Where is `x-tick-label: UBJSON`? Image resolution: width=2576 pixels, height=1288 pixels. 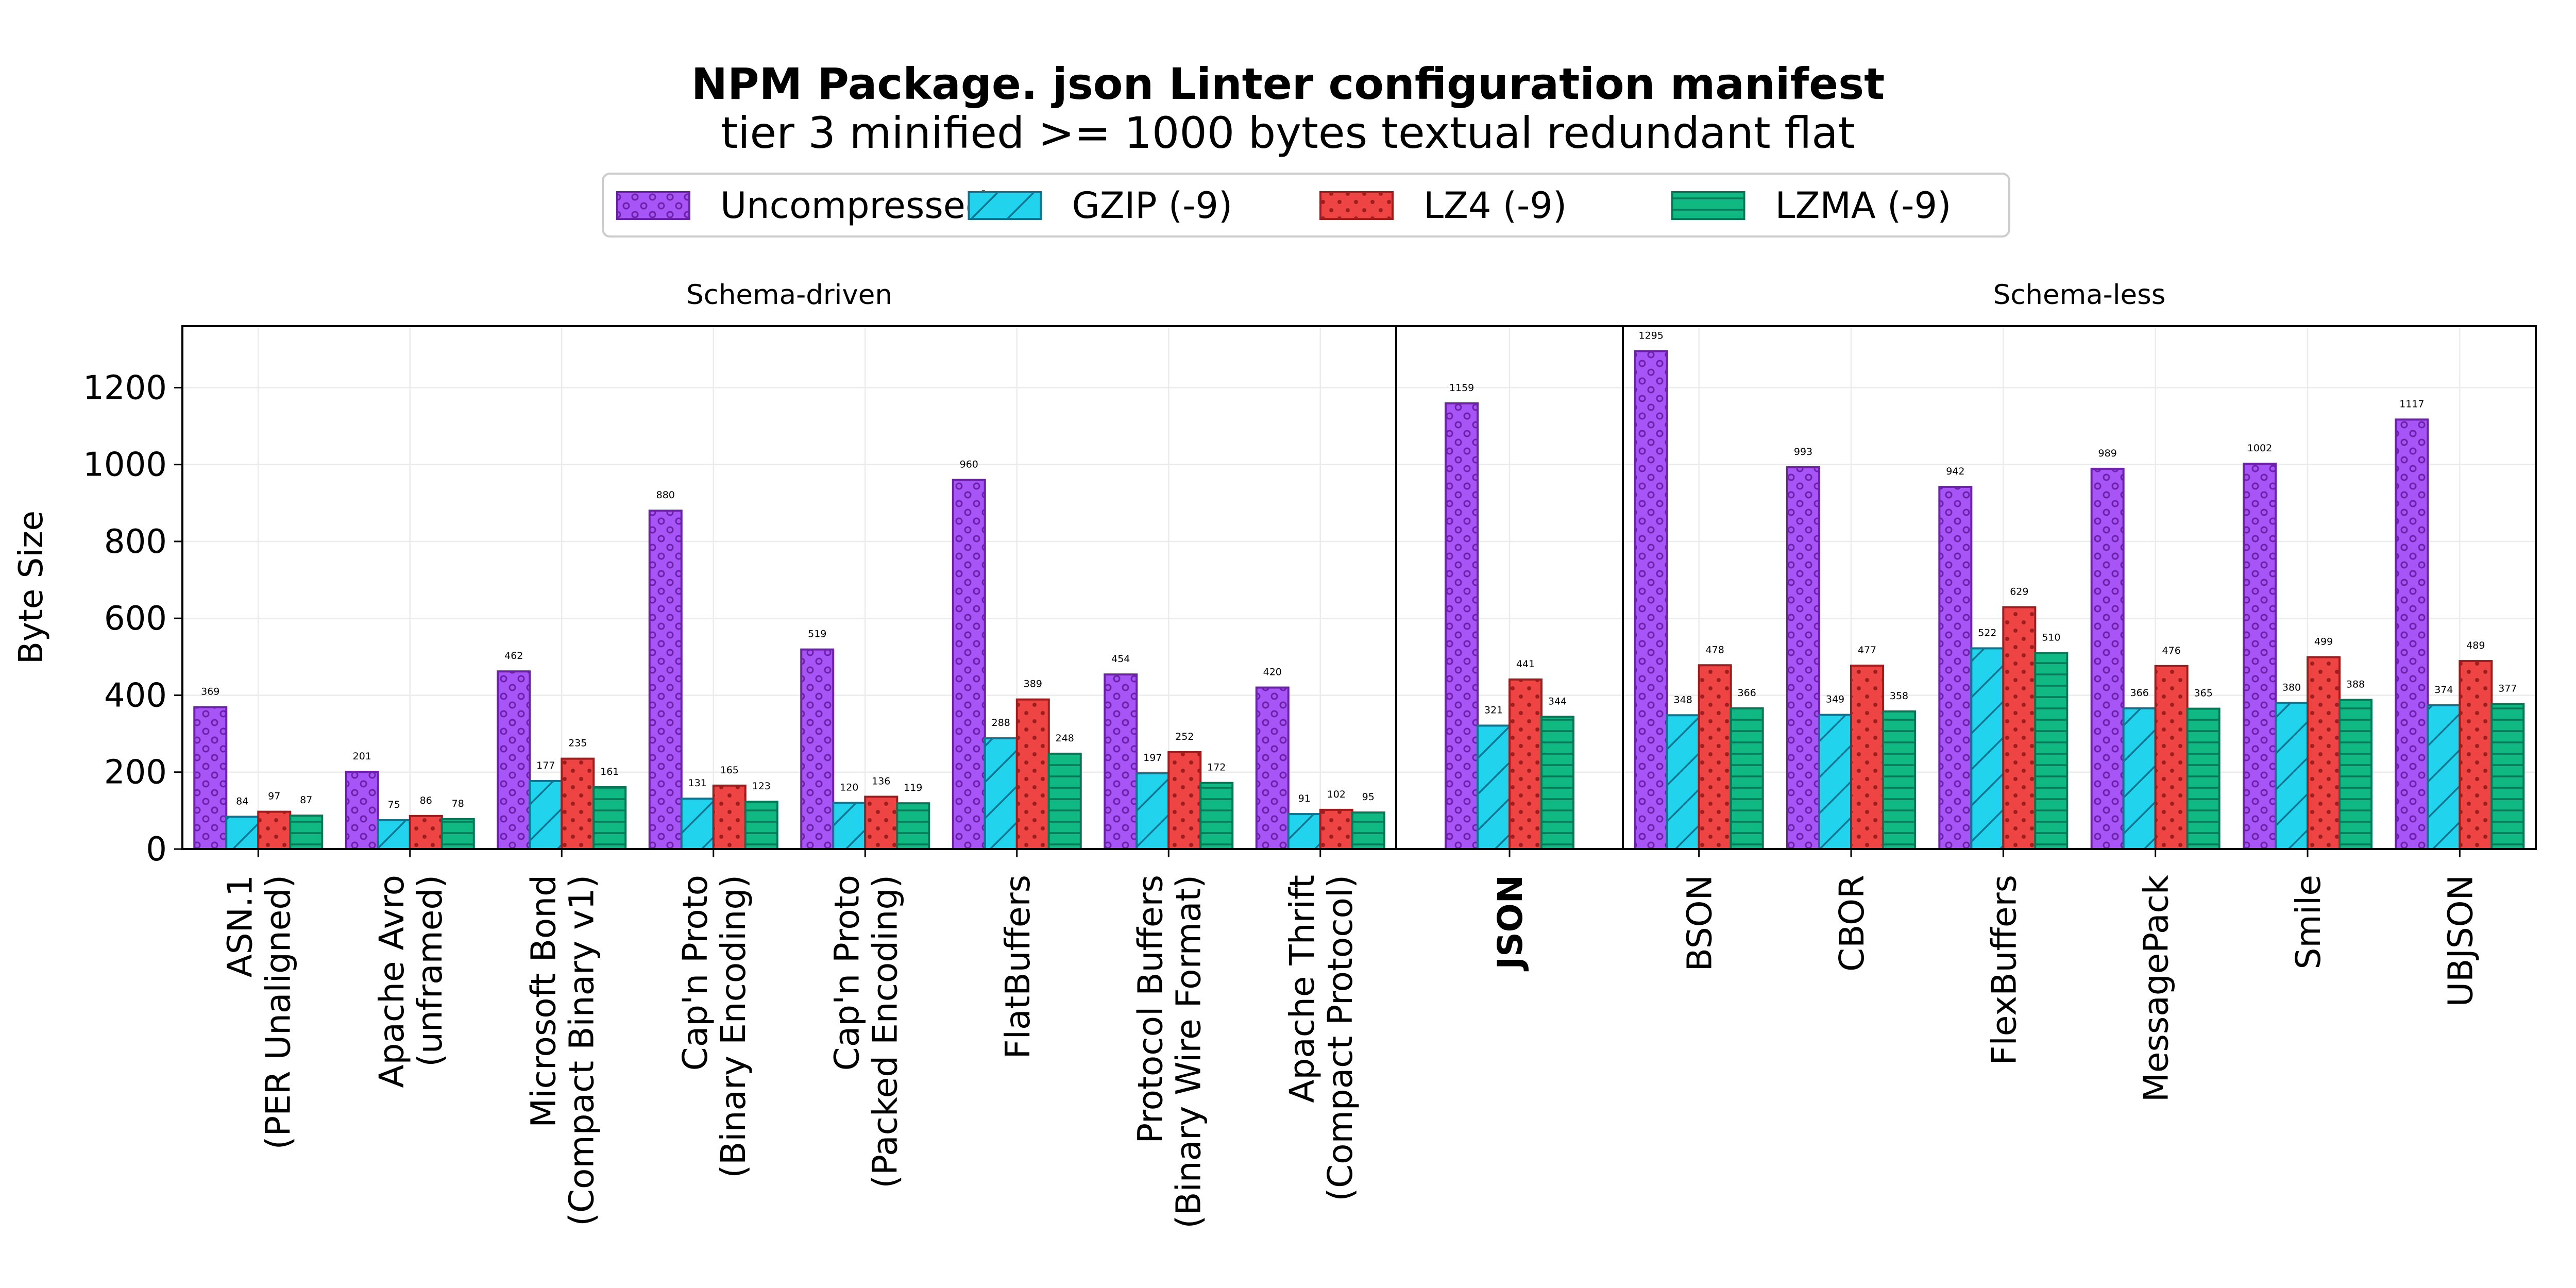 x-tick-label: UBJSON is located at coordinates (2460, 941).